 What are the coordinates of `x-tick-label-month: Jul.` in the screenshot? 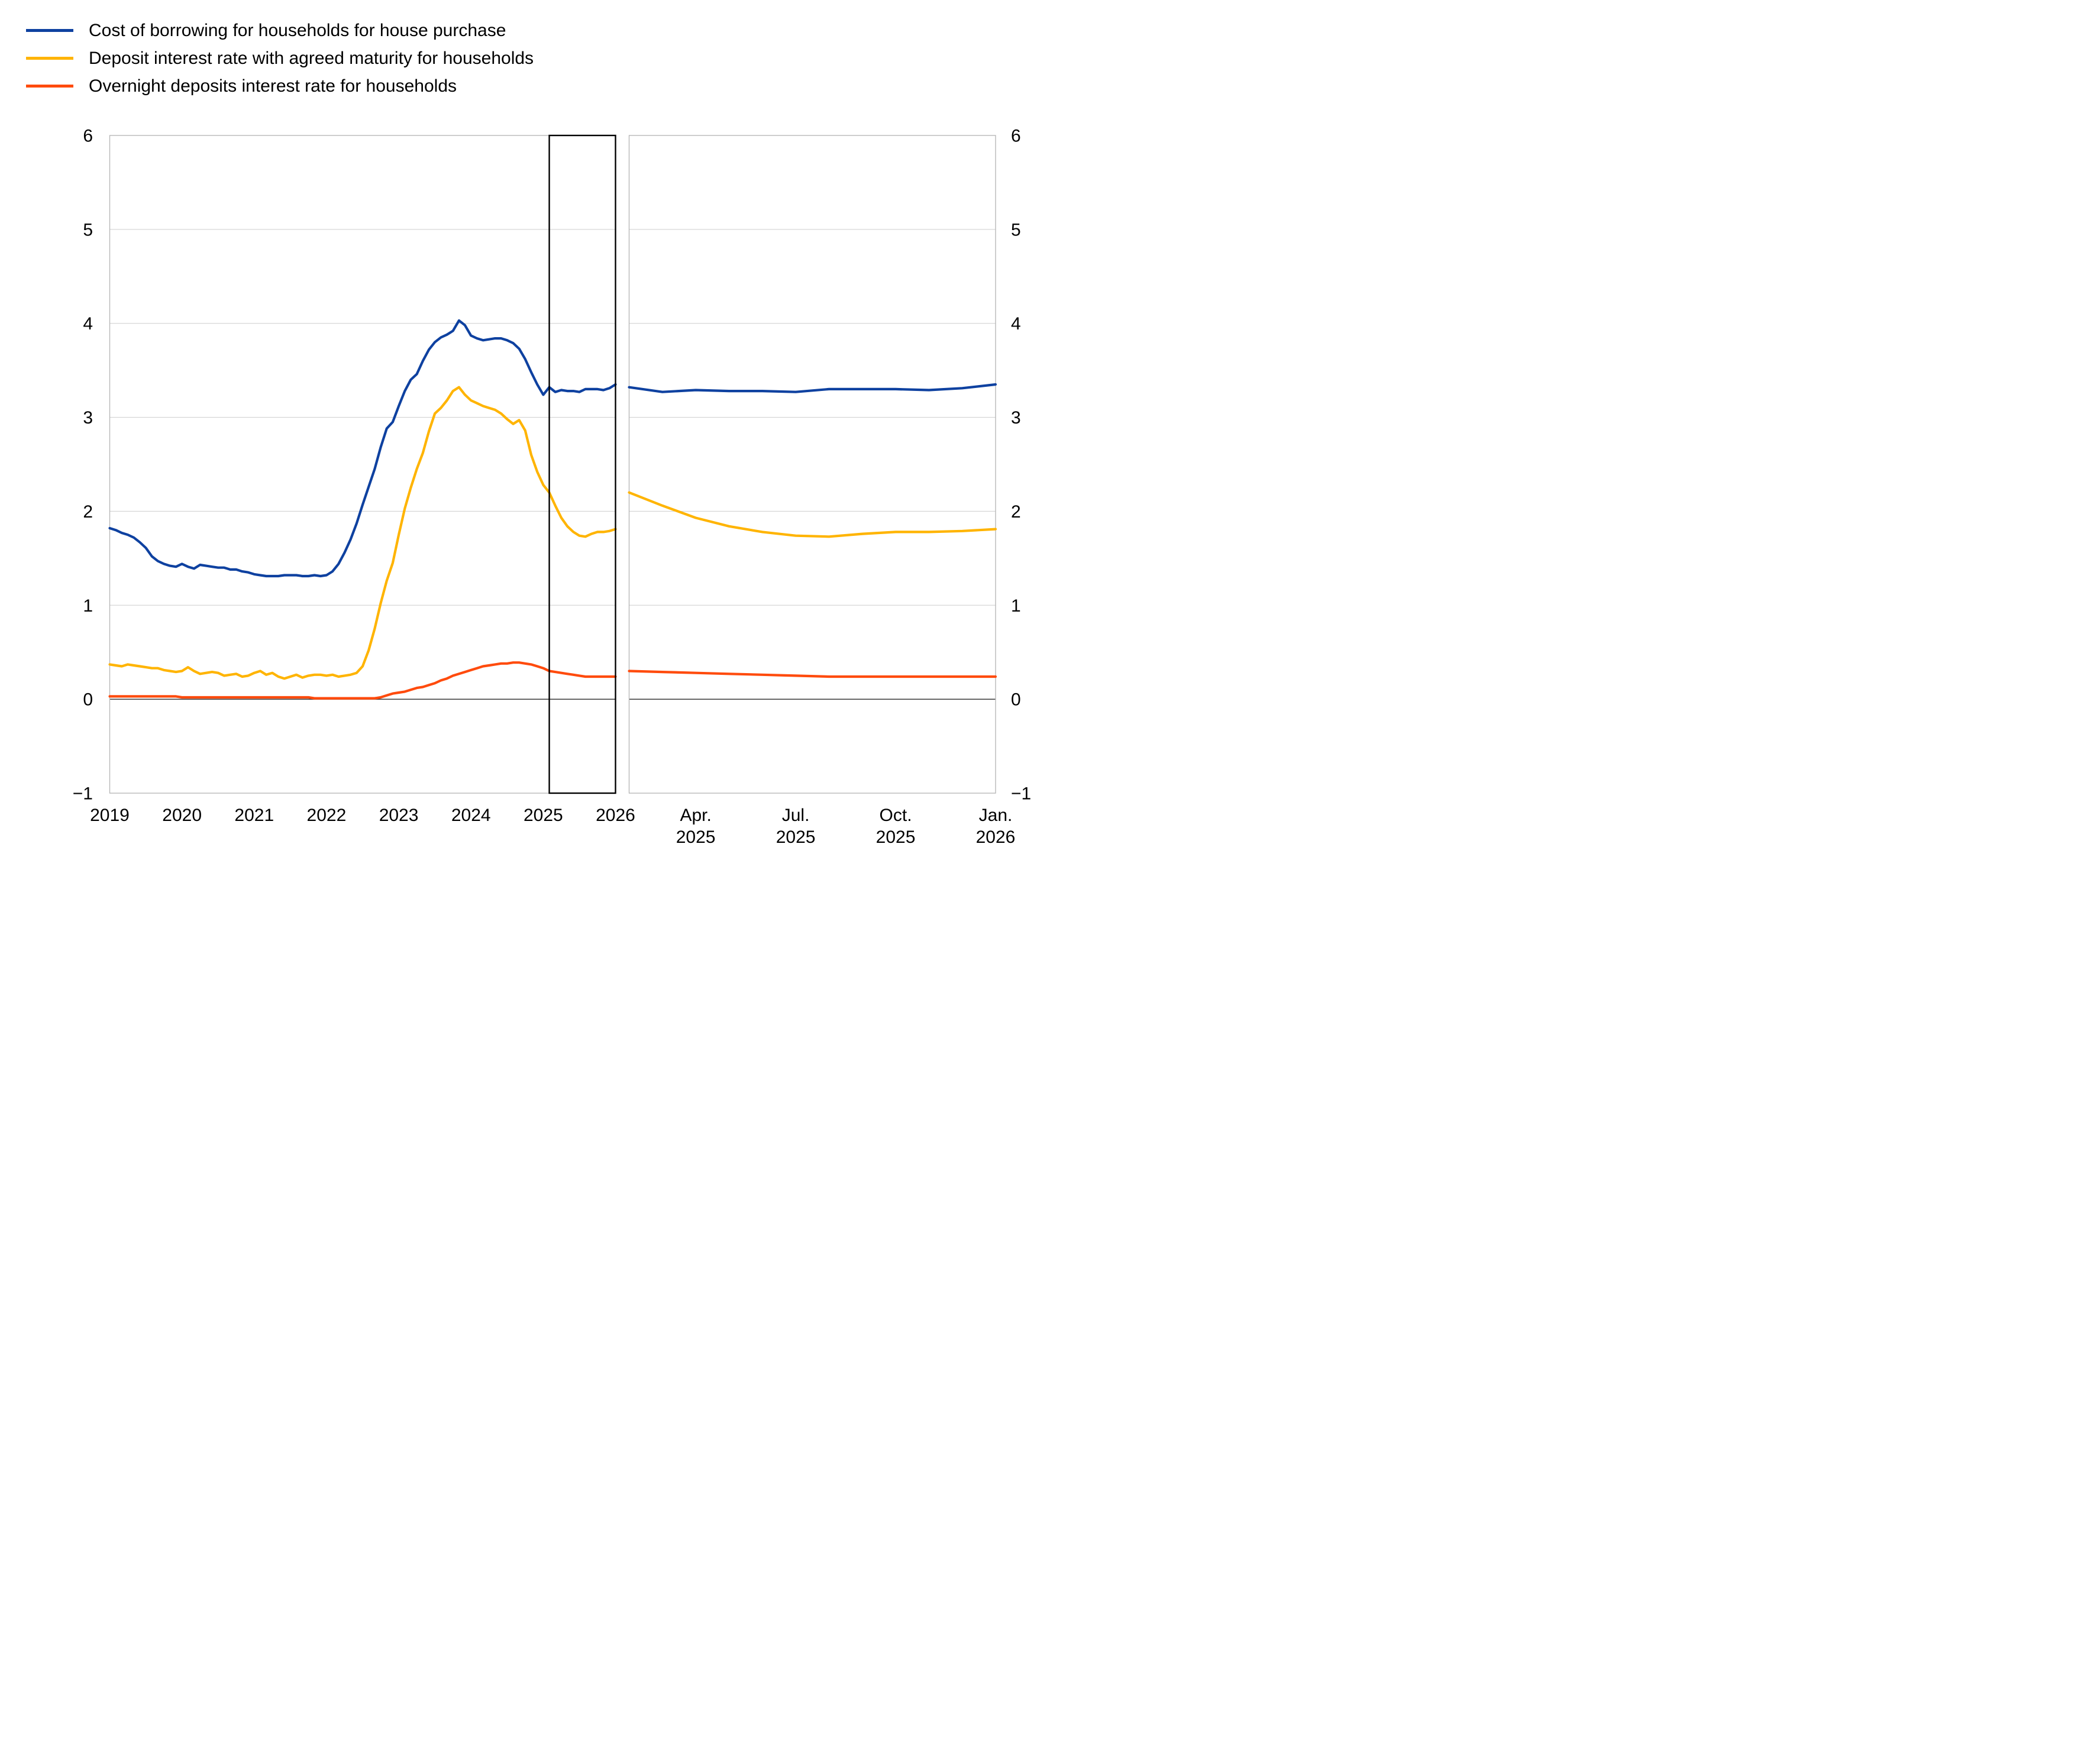 It's located at (796, 815).